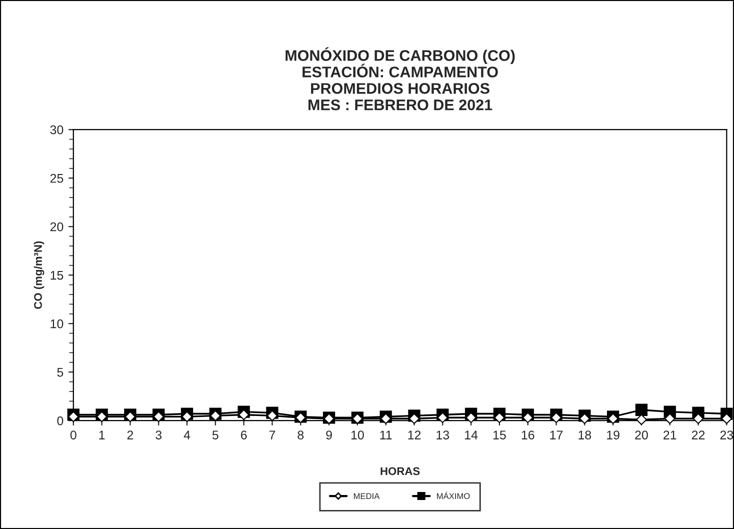 The width and height of the screenshot is (734, 529). Describe the element at coordinates (400, 471) in the screenshot. I see `x-axis-title: HORAS` at that location.